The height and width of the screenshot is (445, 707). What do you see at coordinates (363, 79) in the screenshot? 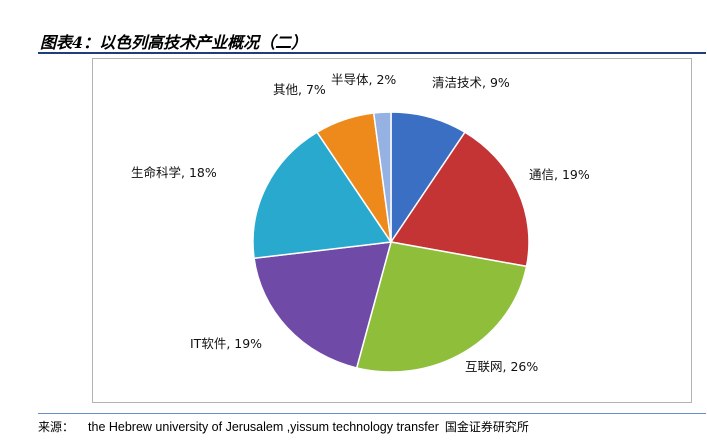
I see `pie-label-6: 半导体, 2%` at bounding box center [363, 79].